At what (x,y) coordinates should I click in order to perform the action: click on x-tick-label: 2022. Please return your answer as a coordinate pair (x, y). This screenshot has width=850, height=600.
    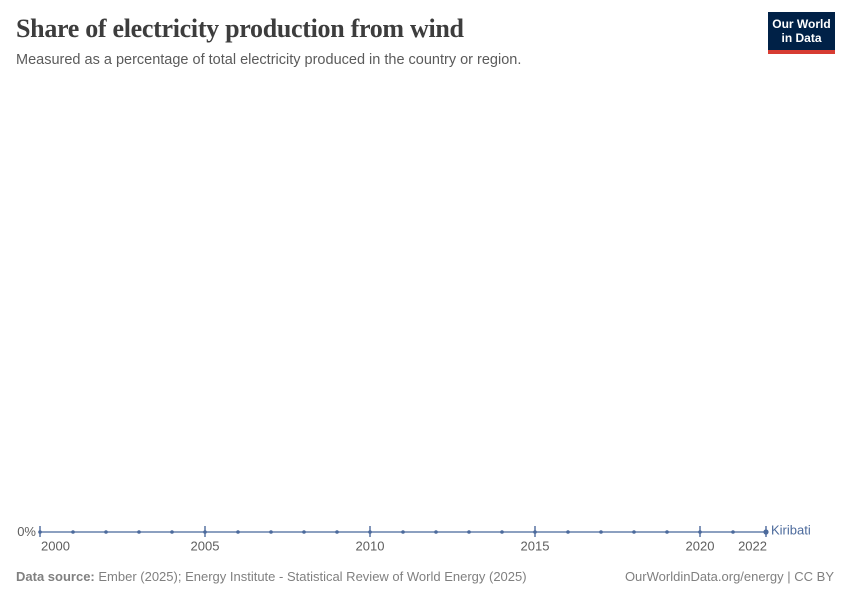
    Looking at the image, I should click on (752, 546).